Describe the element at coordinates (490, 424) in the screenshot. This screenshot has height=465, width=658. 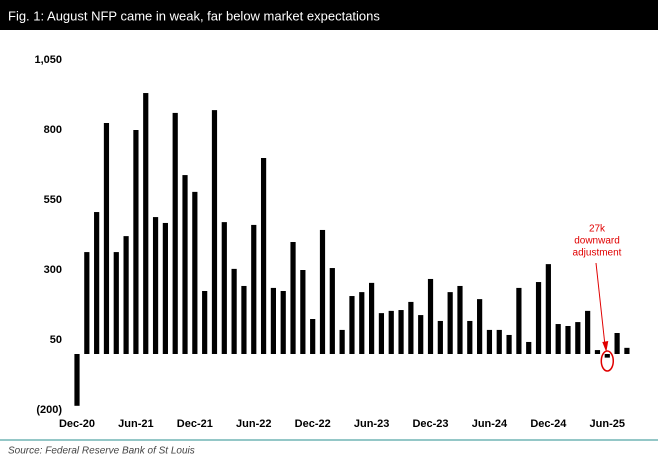
I see `x-tick-label: Jun-24` at that location.